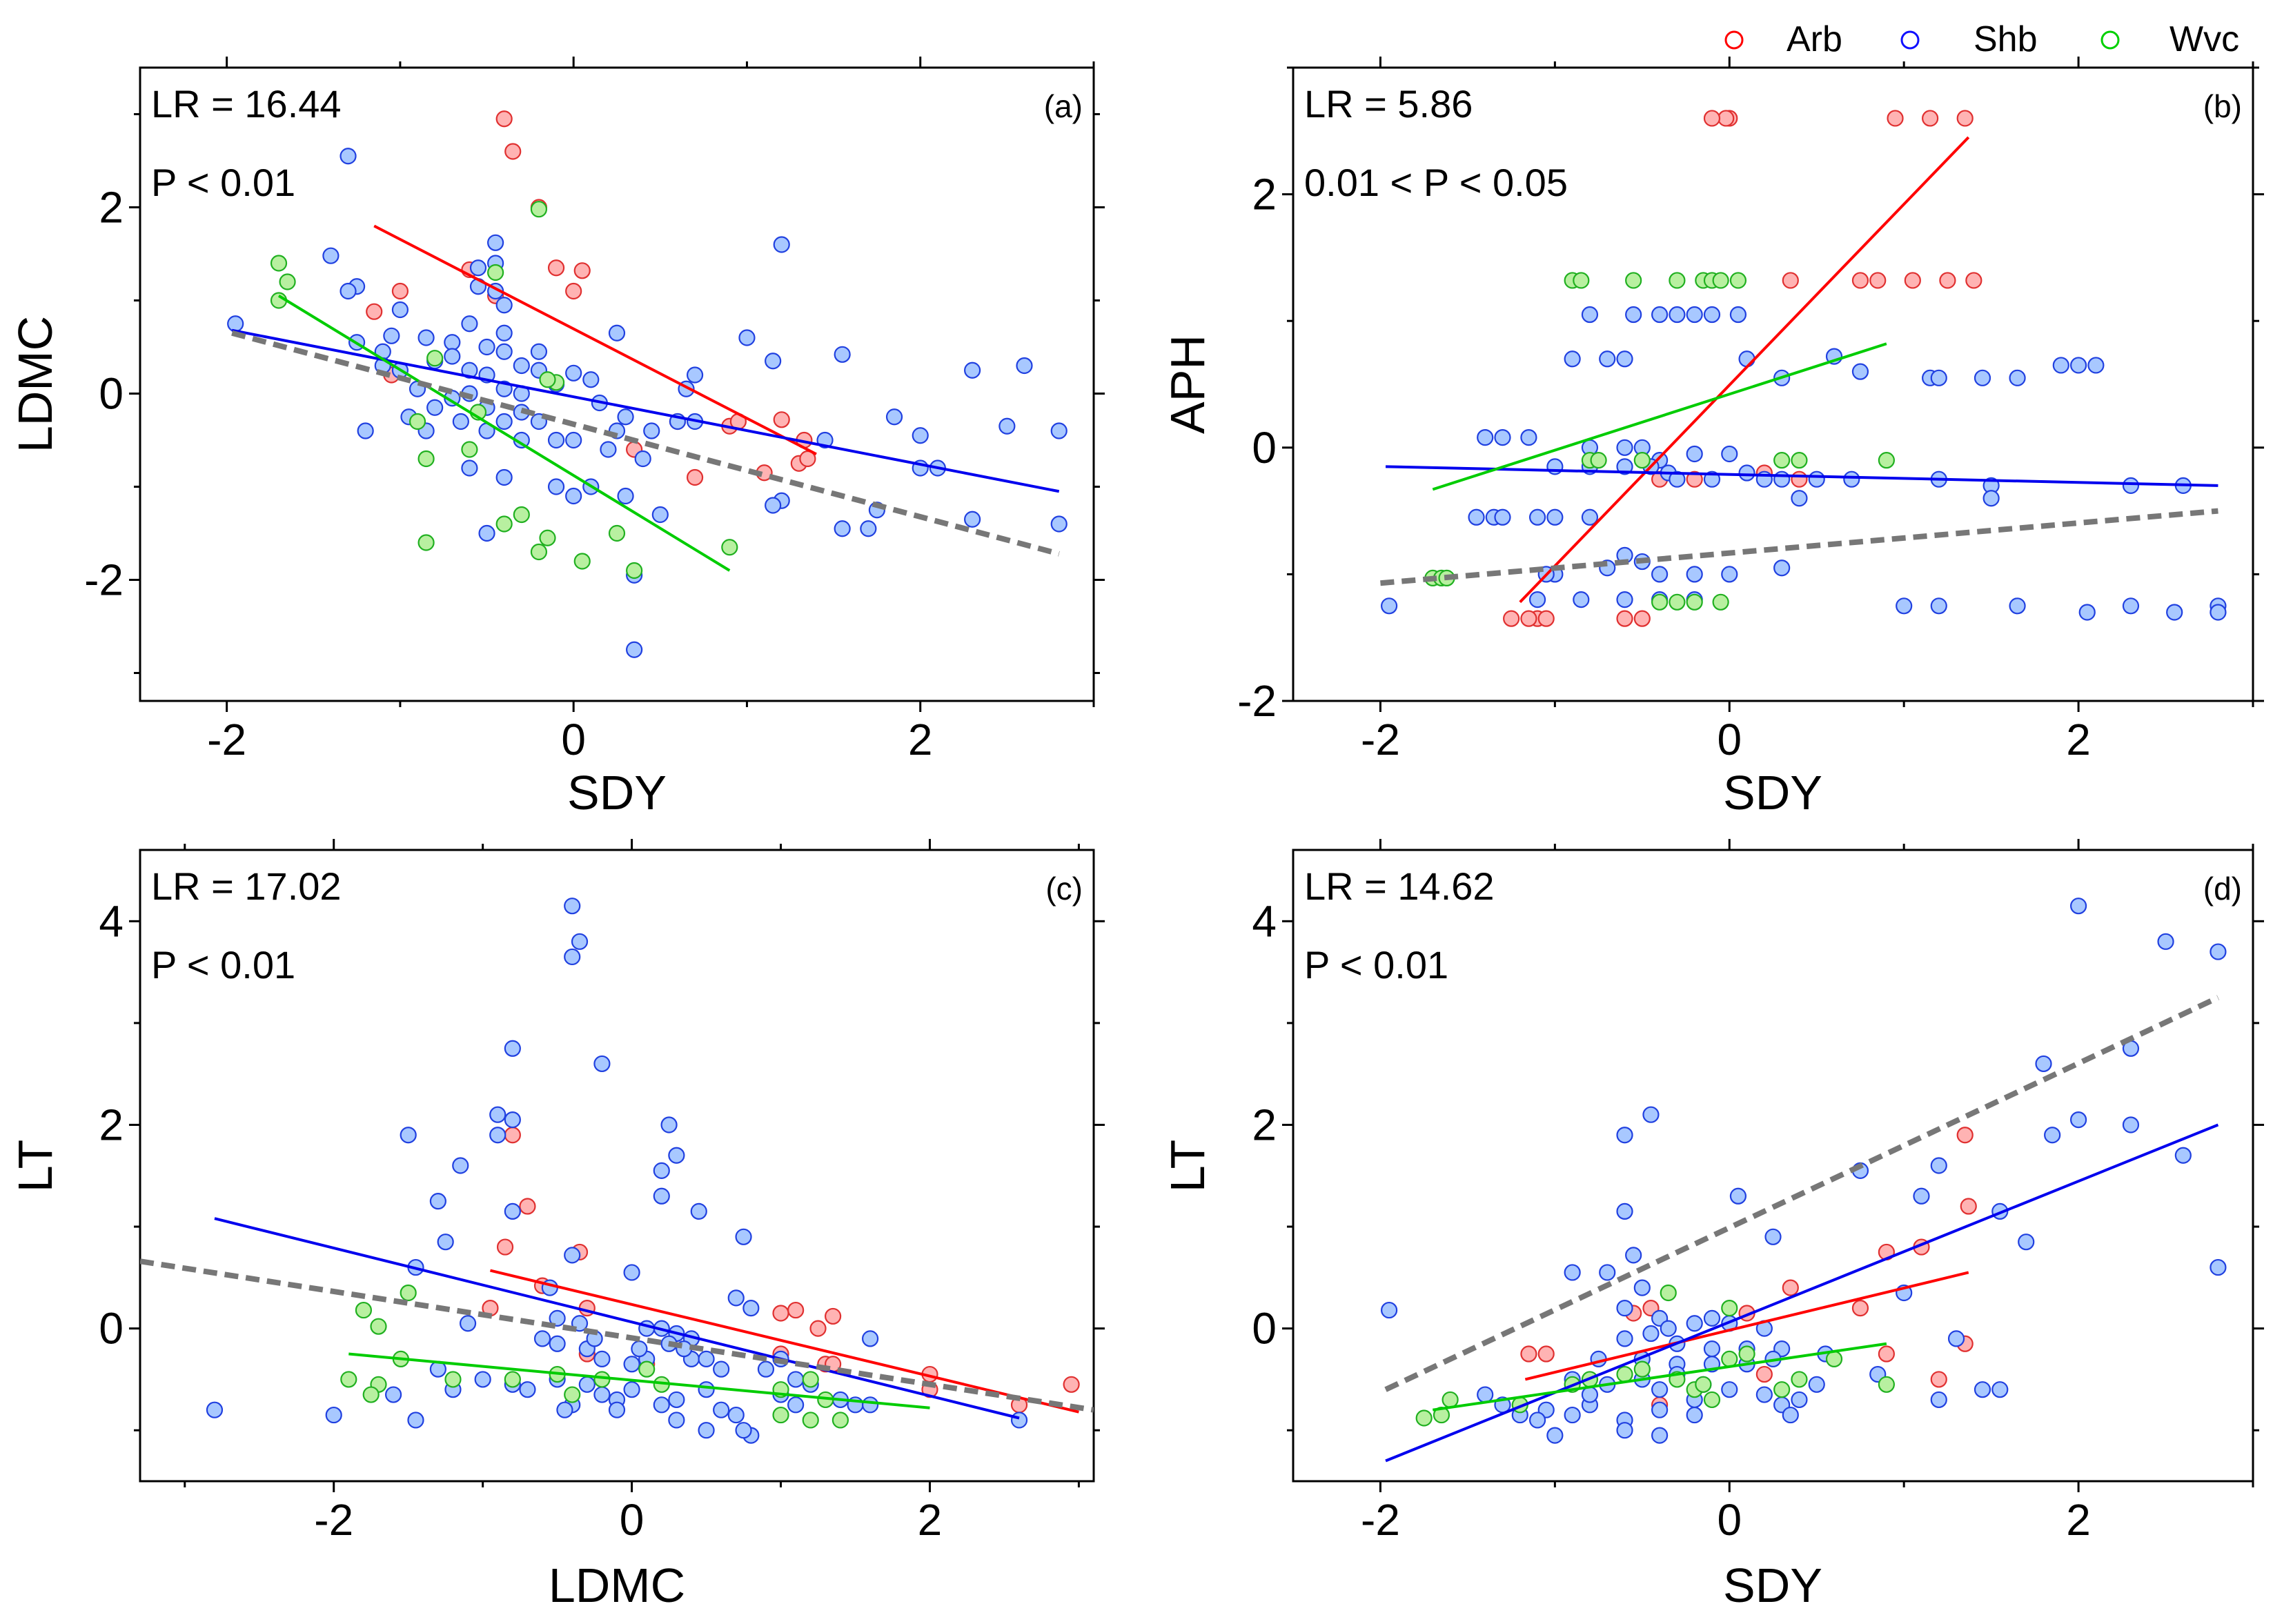  I want to click on fit-line-shb, so click(617, 1318).